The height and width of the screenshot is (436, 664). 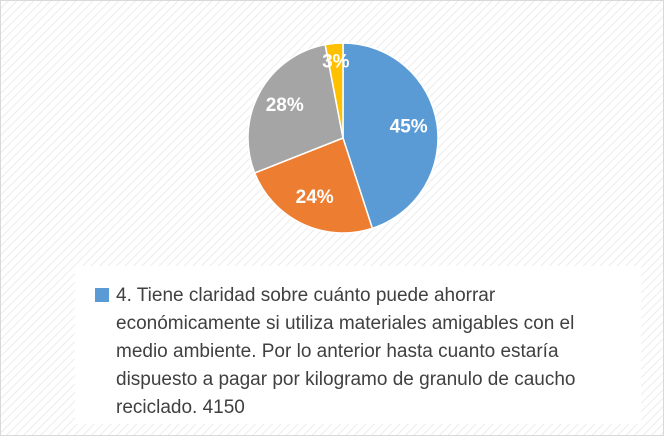 I want to click on legend-key, so click(x=102, y=295).